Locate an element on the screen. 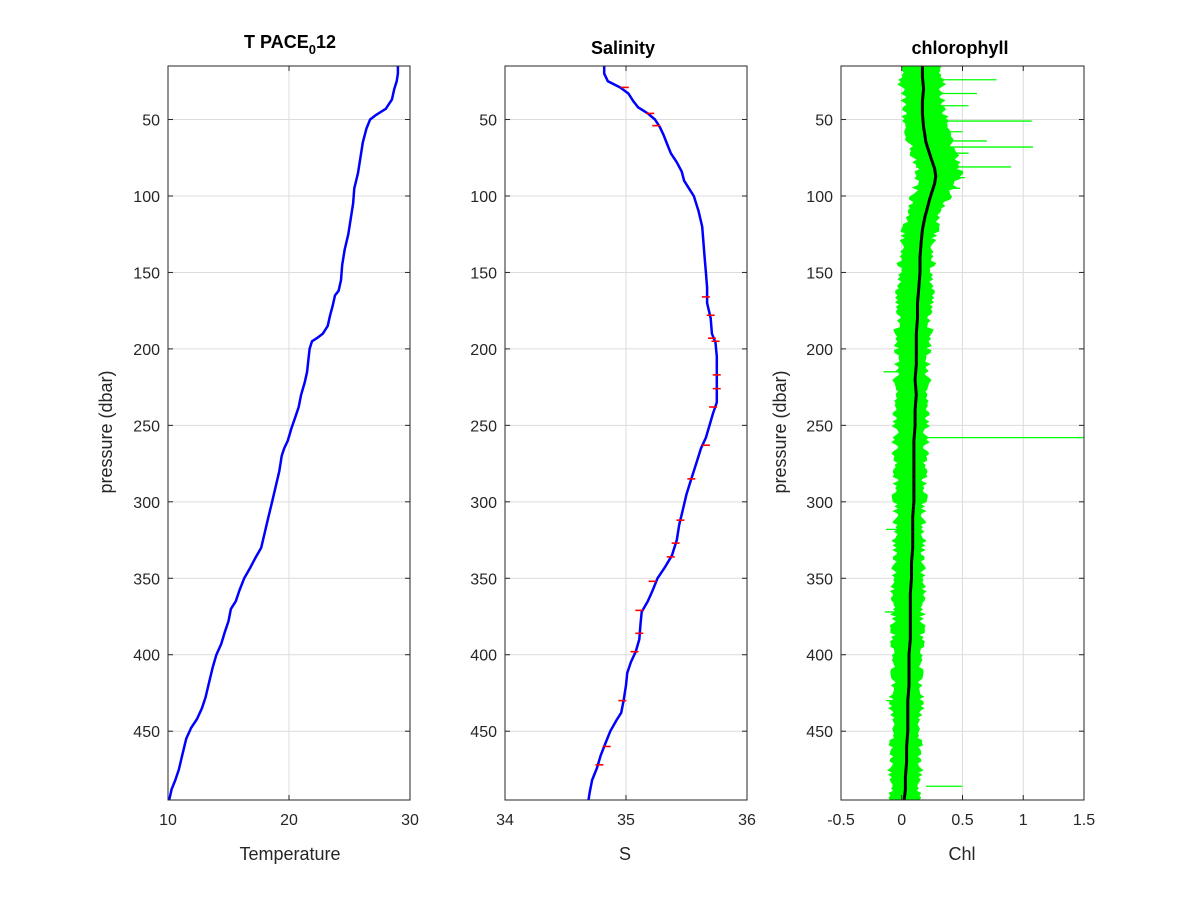 Image resolution: width=1200 pixels, height=900 pixels. temperature-ytick-label: 450 is located at coordinates (146, 732).